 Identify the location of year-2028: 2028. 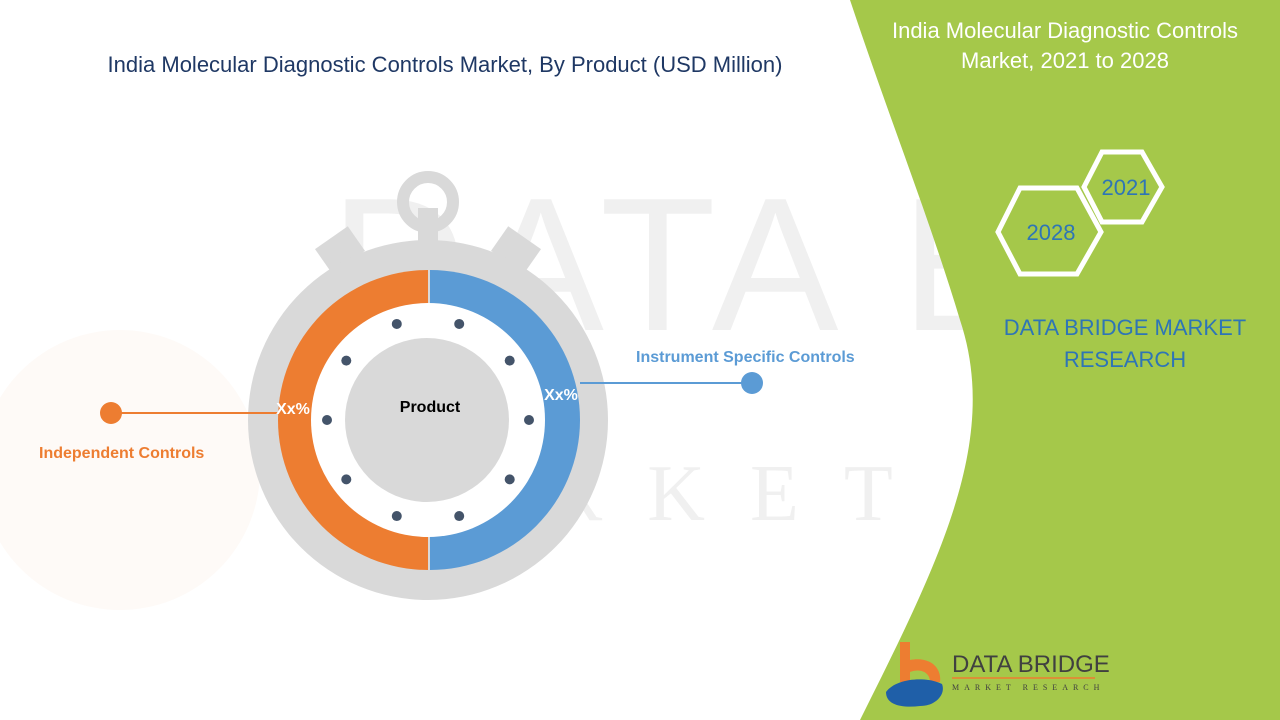
(1051, 232).